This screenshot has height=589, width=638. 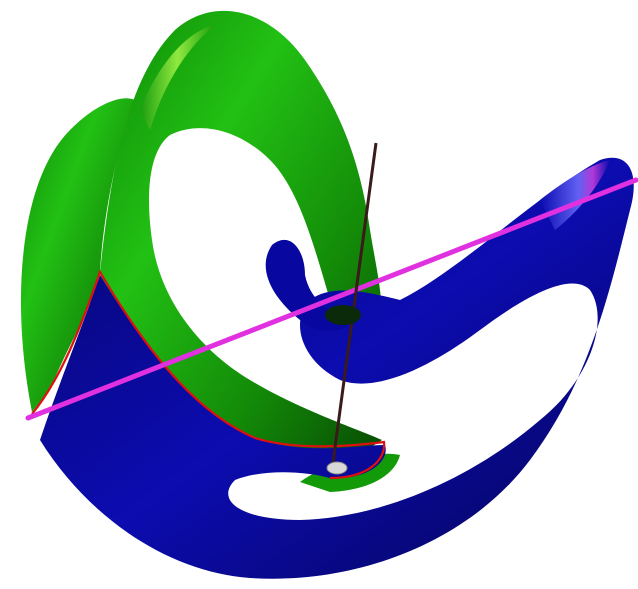 I want to click on green-highlight, so click(x=177, y=77).